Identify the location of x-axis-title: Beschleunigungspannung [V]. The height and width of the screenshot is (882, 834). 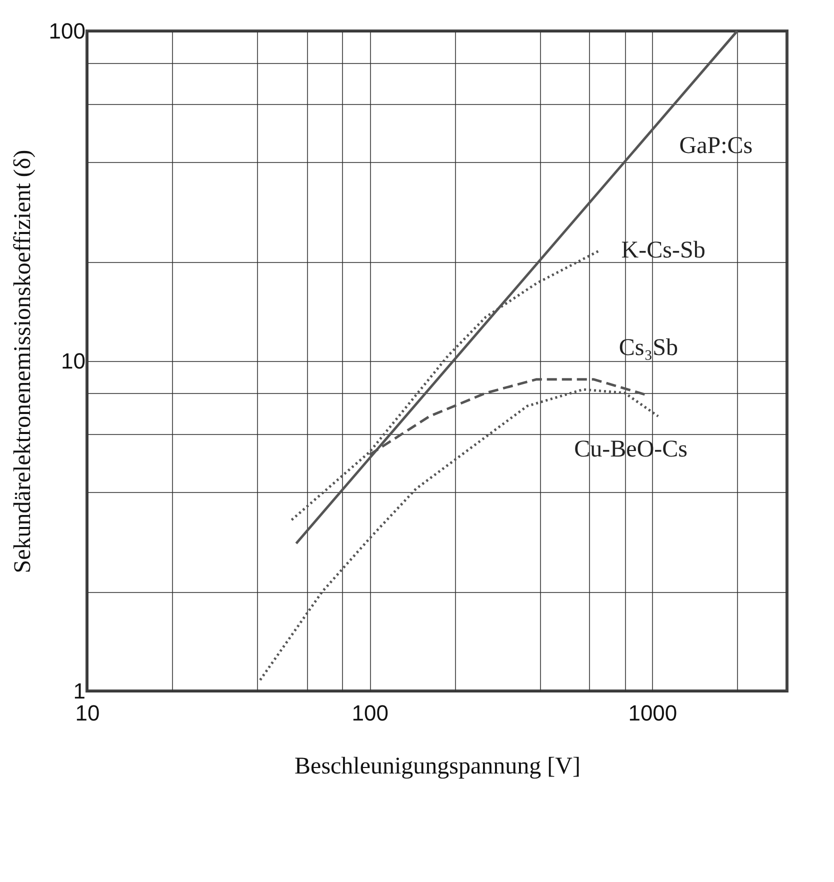
(437, 767).